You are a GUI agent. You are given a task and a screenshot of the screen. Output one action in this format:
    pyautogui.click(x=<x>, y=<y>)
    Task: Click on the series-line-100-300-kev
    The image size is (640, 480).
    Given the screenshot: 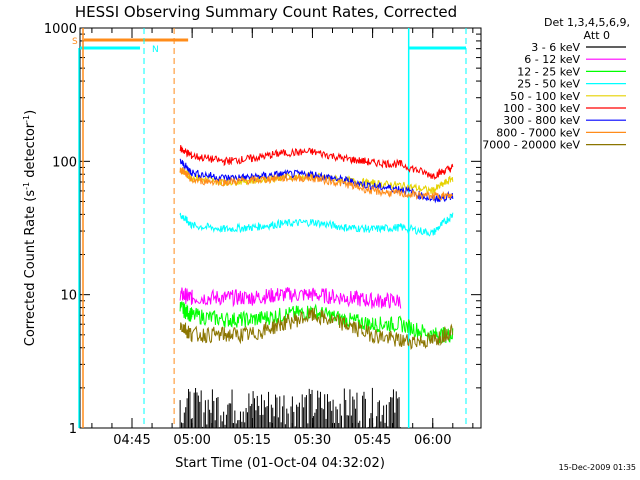 What is the action you would take?
    pyautogui.click(x=316, y=162)
    